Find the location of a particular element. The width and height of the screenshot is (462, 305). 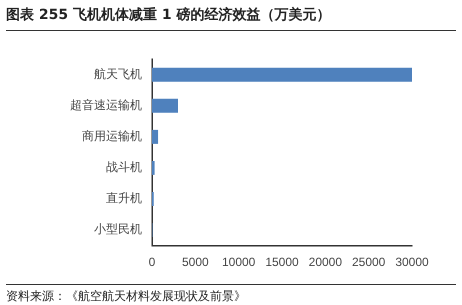

x-tick-label: 0 is located at coordinates (152, 262).